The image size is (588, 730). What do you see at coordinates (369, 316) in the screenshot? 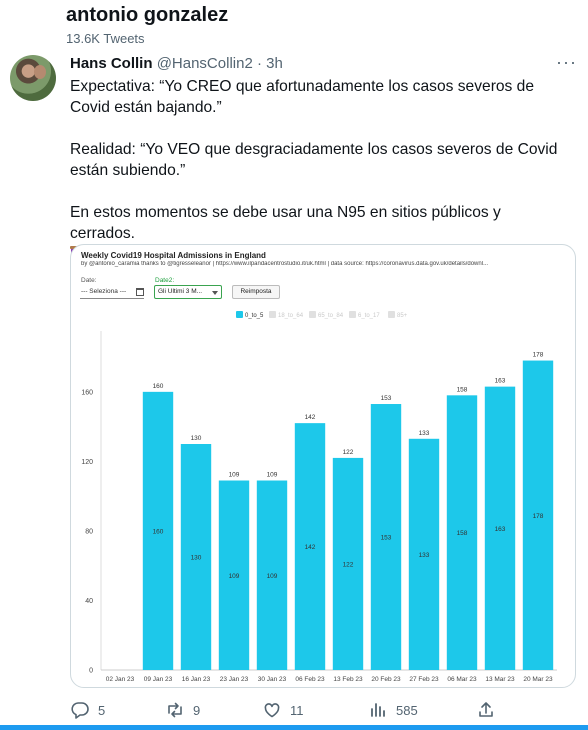
I see `legend-label: 6_to_17` at bounding box center [369, 316].